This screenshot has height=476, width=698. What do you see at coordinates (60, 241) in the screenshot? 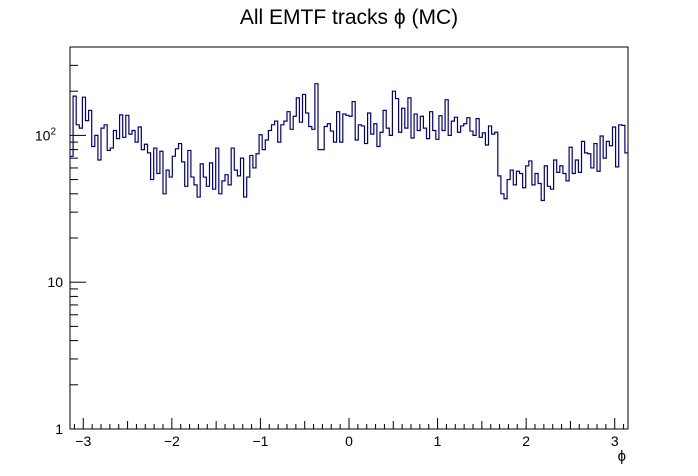
I see `y-axis: 1 10 102` at bounding box center [60, 241].